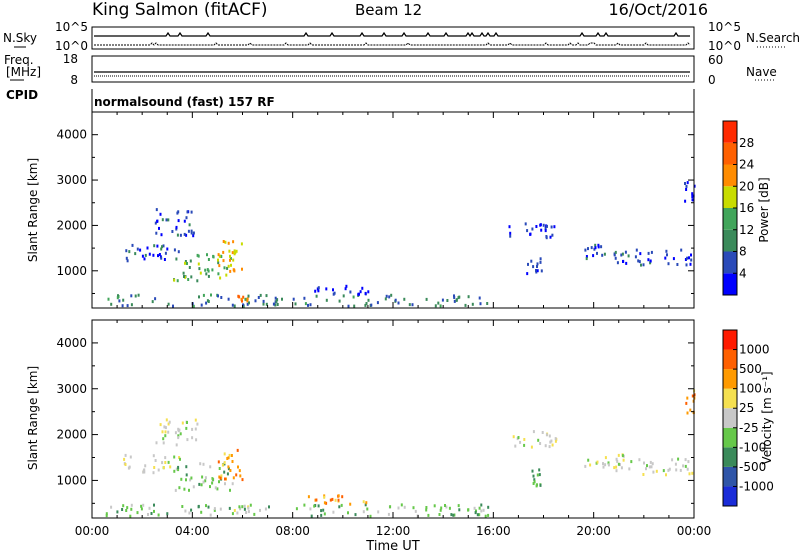  Describe the element at coordinates (746, 165) in the screenshot. I see `colorbar-tick-label: 24` at that location.